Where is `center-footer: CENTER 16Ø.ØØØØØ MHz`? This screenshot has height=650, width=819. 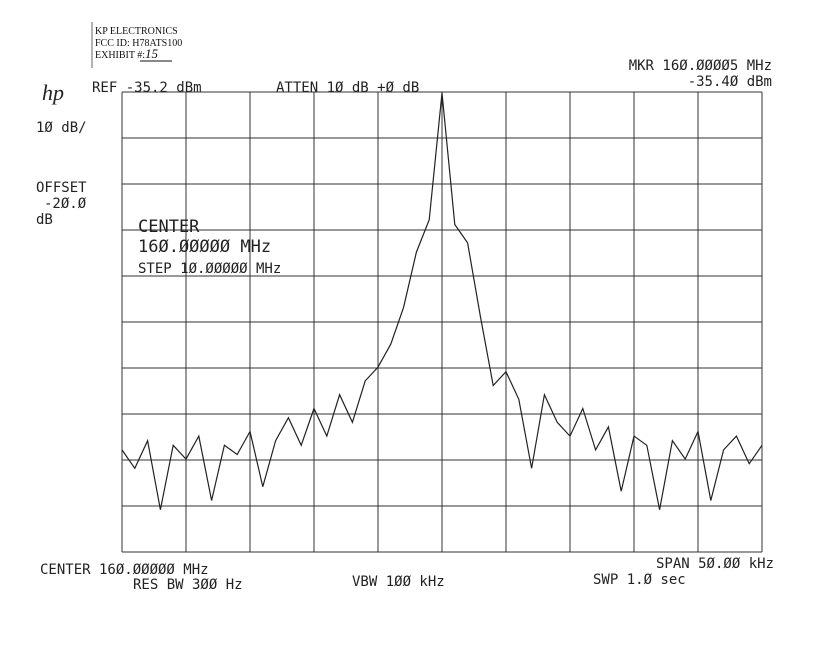
center-footer: CENTER 16Ø.ØØØØØ MHz is located at coordinates (124, 570).